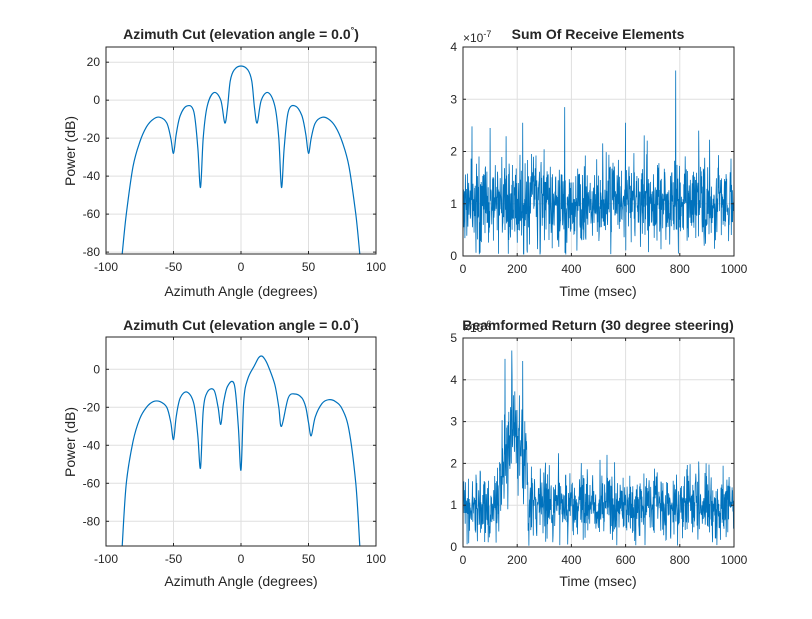  What do you see at coordinates (94, 62) in the screenshot?
I see `y-tick-label: 20` at bounding box center [94, 62].